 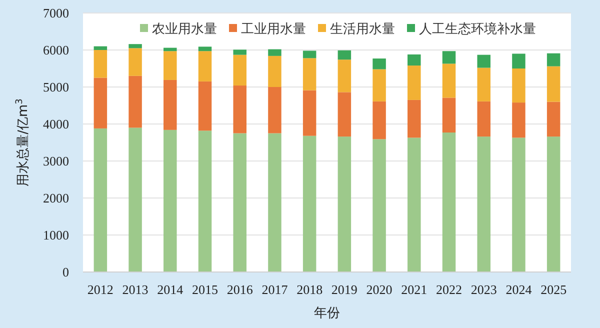 I want to click on x-axis-title: 年份, so click(x=327, y=313).